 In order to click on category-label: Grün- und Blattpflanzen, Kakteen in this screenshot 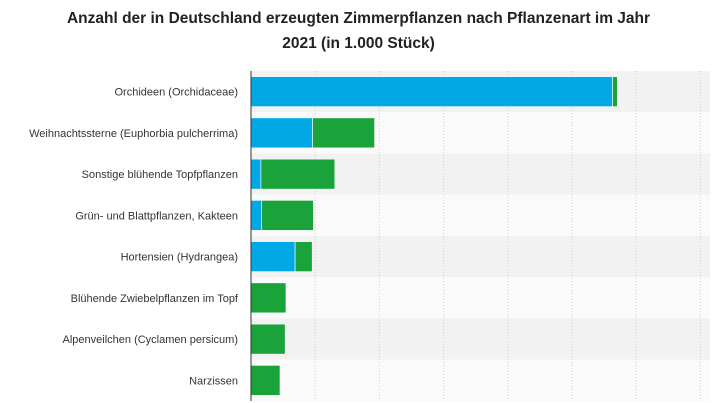, I will do `click(156, 216)`.